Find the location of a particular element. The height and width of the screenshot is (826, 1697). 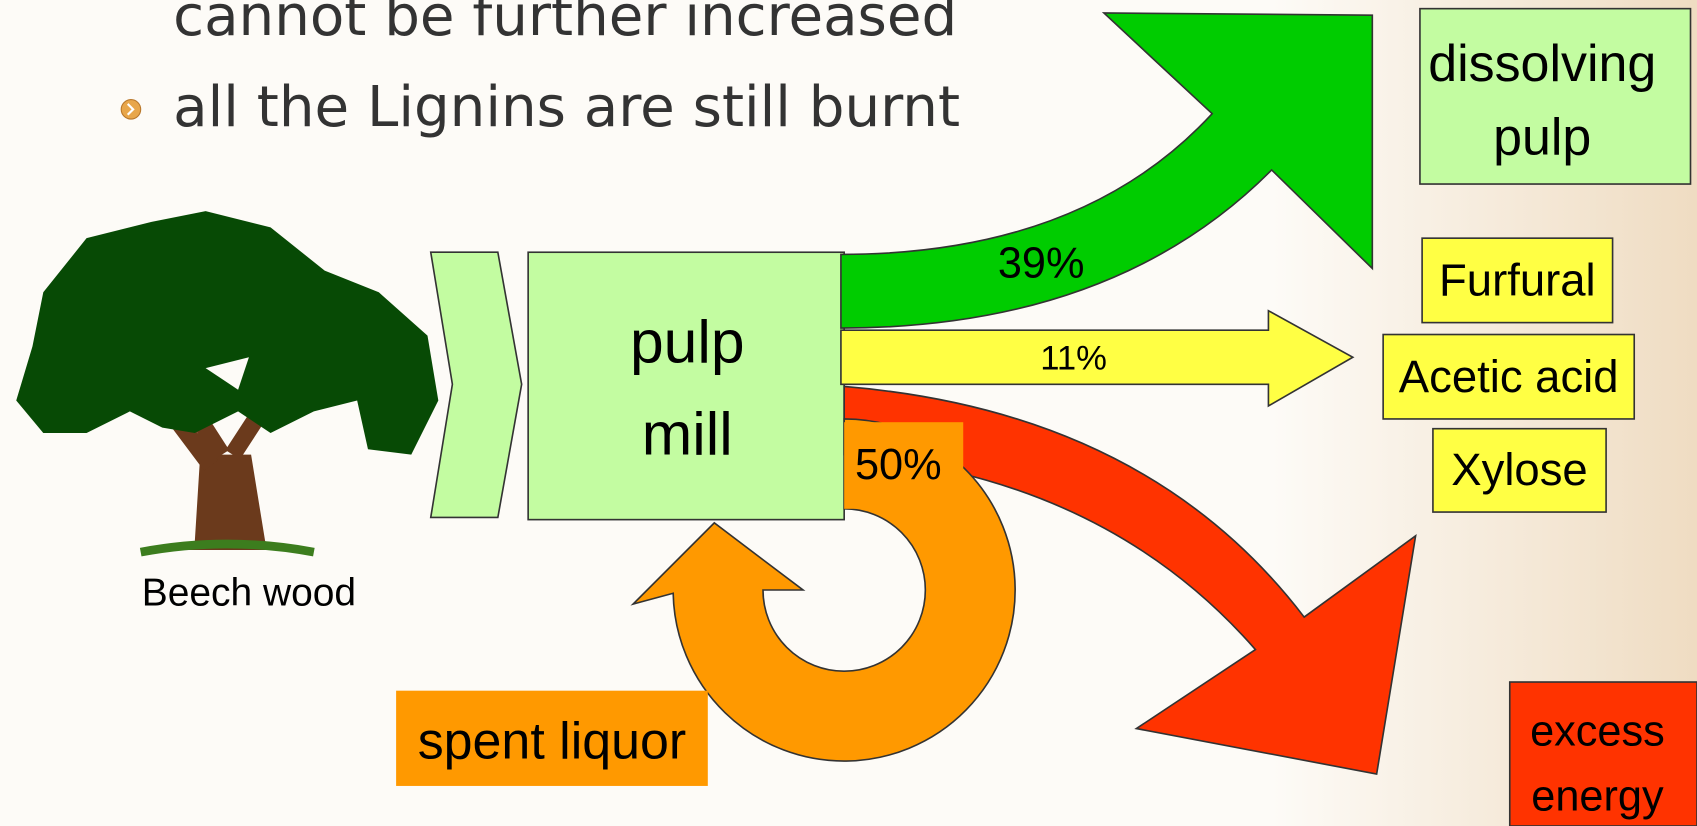

product-label: energy is located at coordinates (1597, 796).